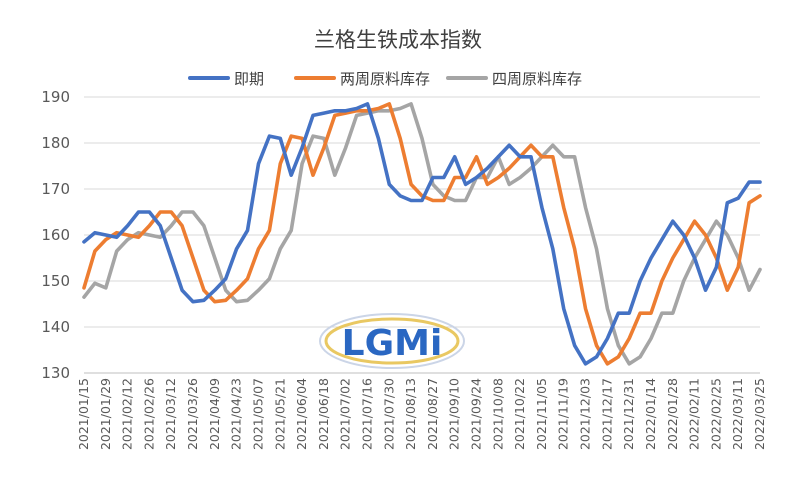 Image resolution: width=791 pixels, height=485 pixels. What do you see at coordinates (497, 414) in the screenshot?
I see `x-tick-label: 2021/10/08` at bounding box center [497, 414].